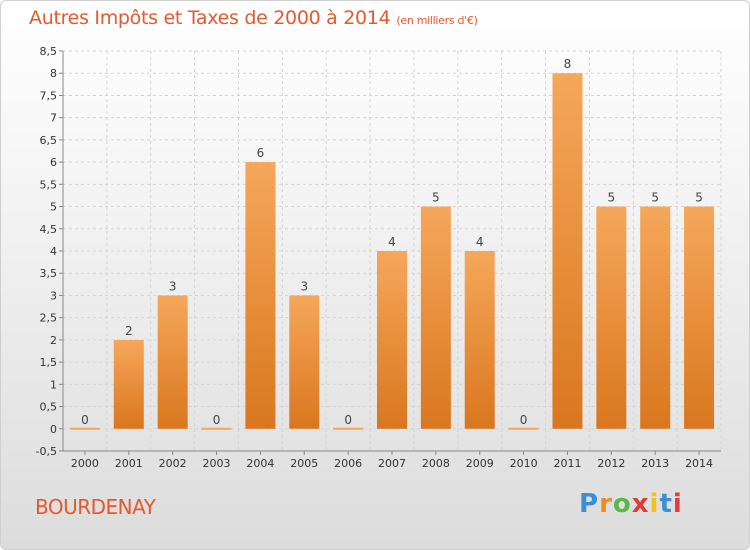 This screenshot has width=750, height=550. Describe the element at coordinates (611, 463) in the screenshot. I see `x-tick-label: 2012` at that location.